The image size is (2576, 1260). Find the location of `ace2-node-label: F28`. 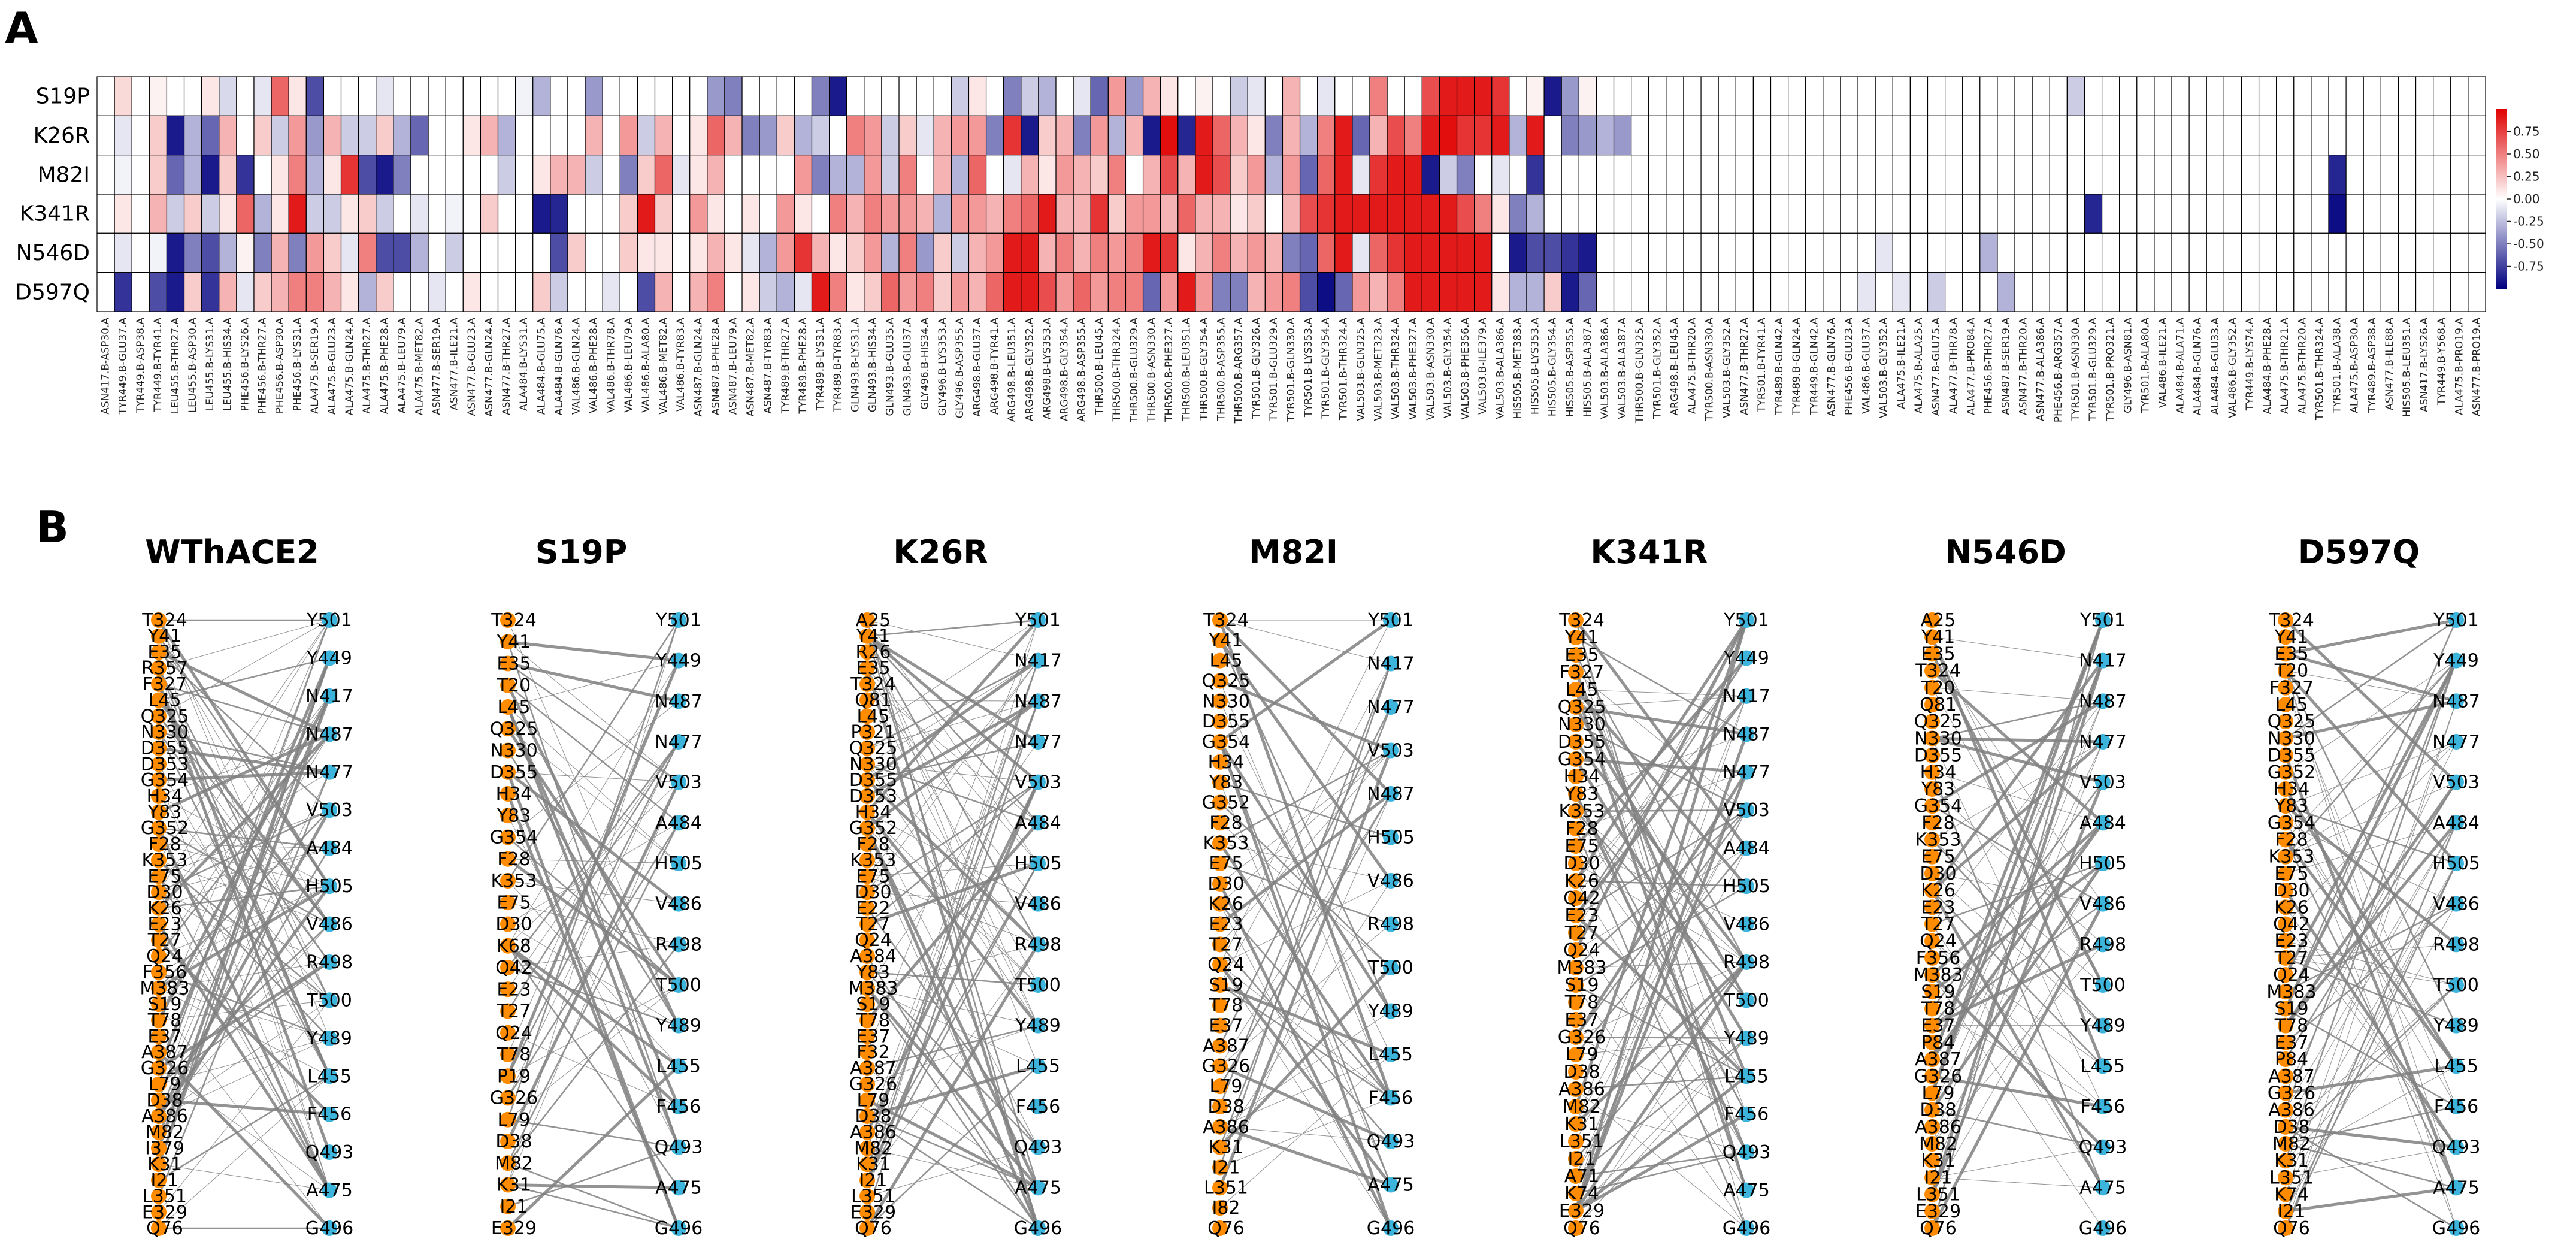

ace2-node-label: F28 is located at coordinates (513, 860).